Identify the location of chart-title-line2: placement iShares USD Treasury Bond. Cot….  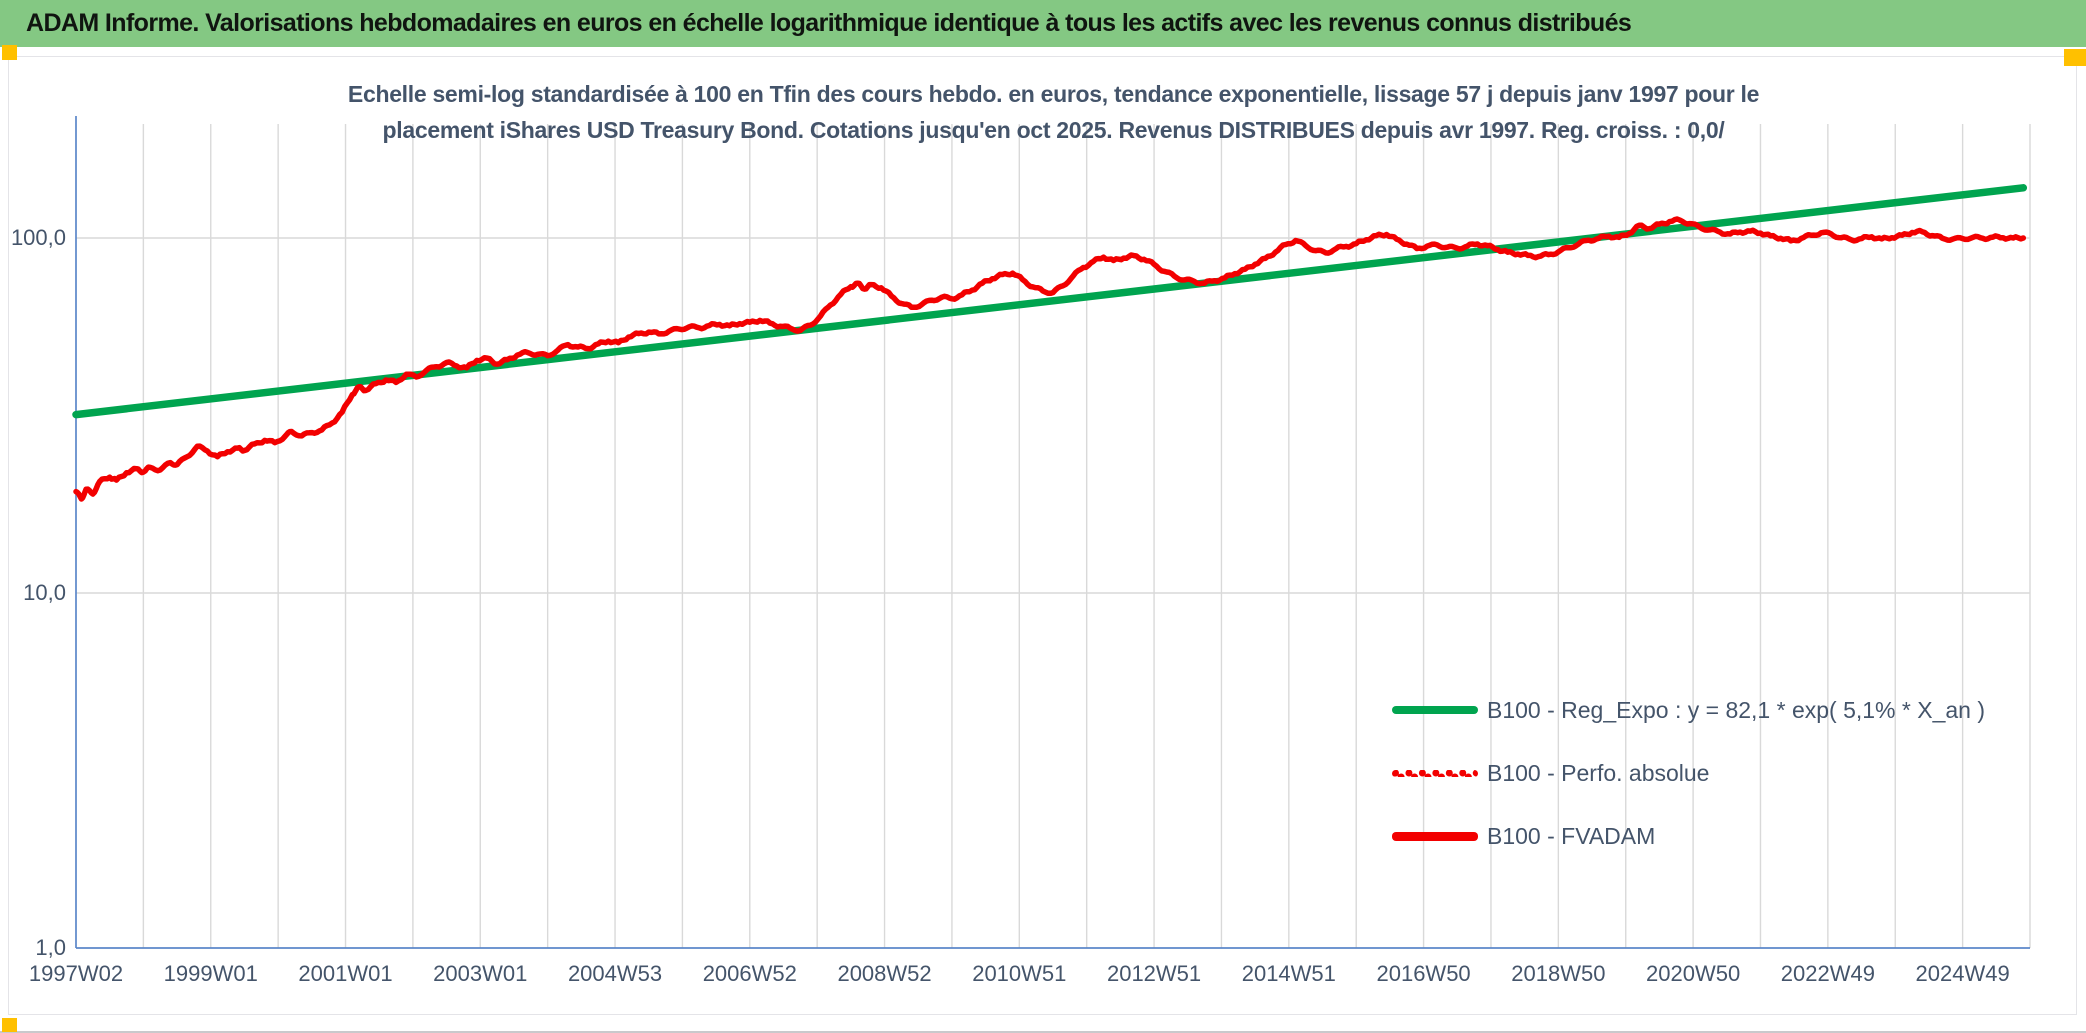
(1053, 130).